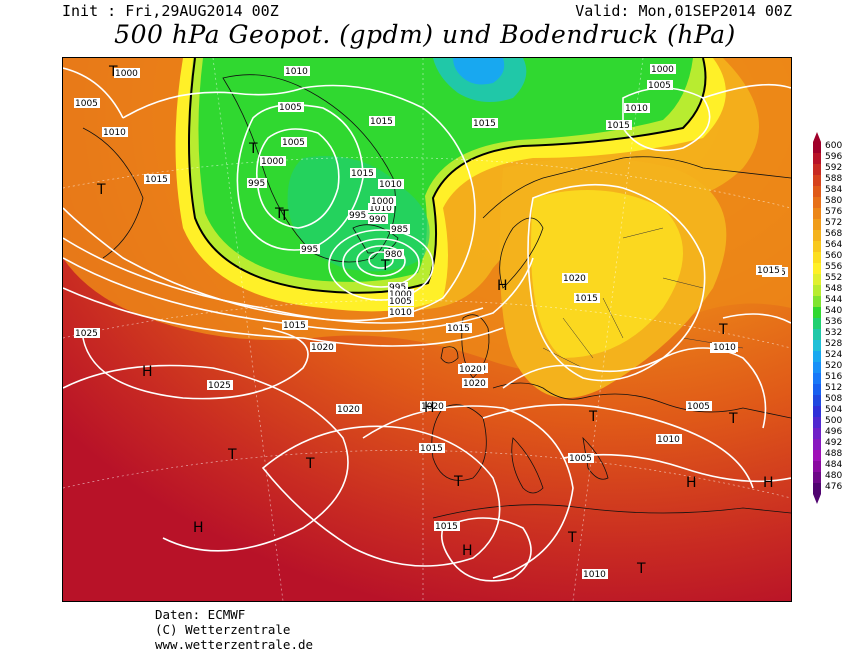 The height and width of the screenshot is (657, 850). I want to click on legend-row: 560, so click(830, 257).